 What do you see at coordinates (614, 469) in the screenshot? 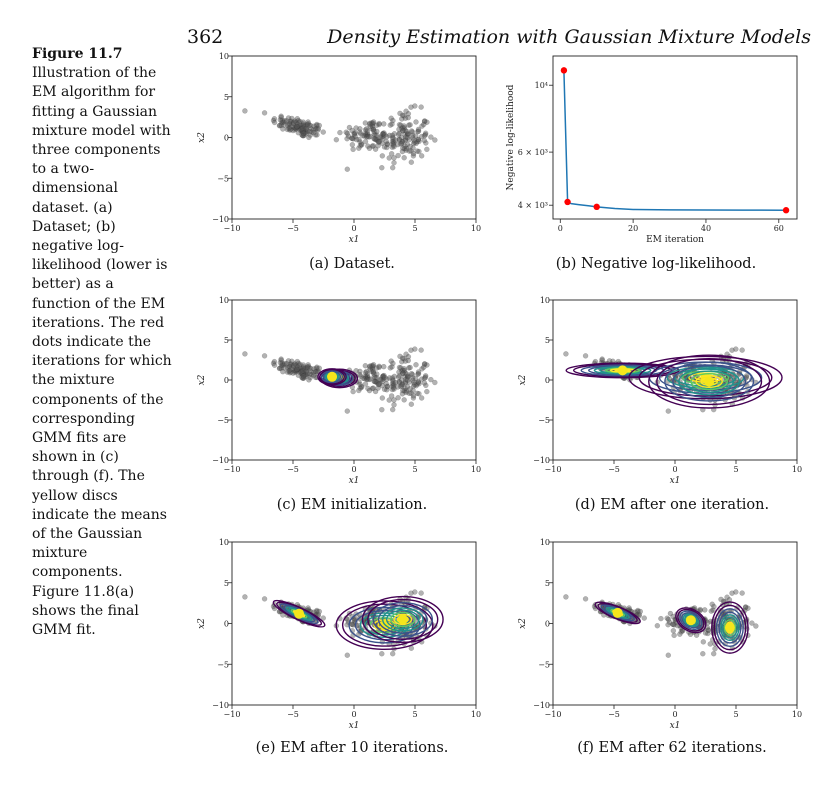
I see `x-tick-label: −5` at bounding box center [614, 469].